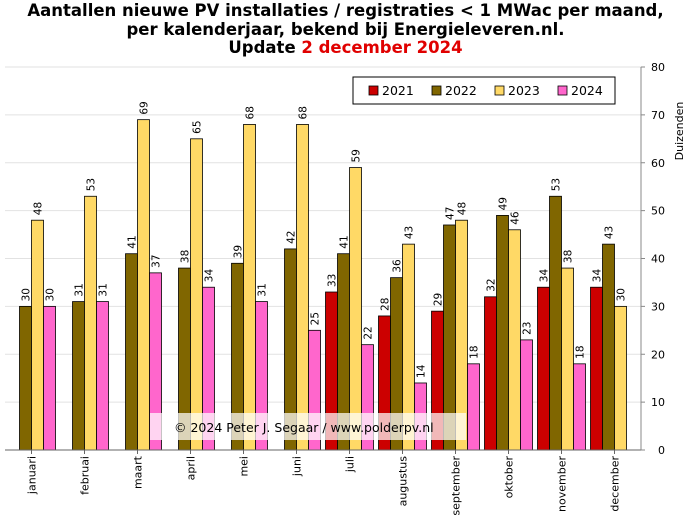 This screenshot has width=691, height=521. I want to click on bar-2024-september, so click(473, 407).